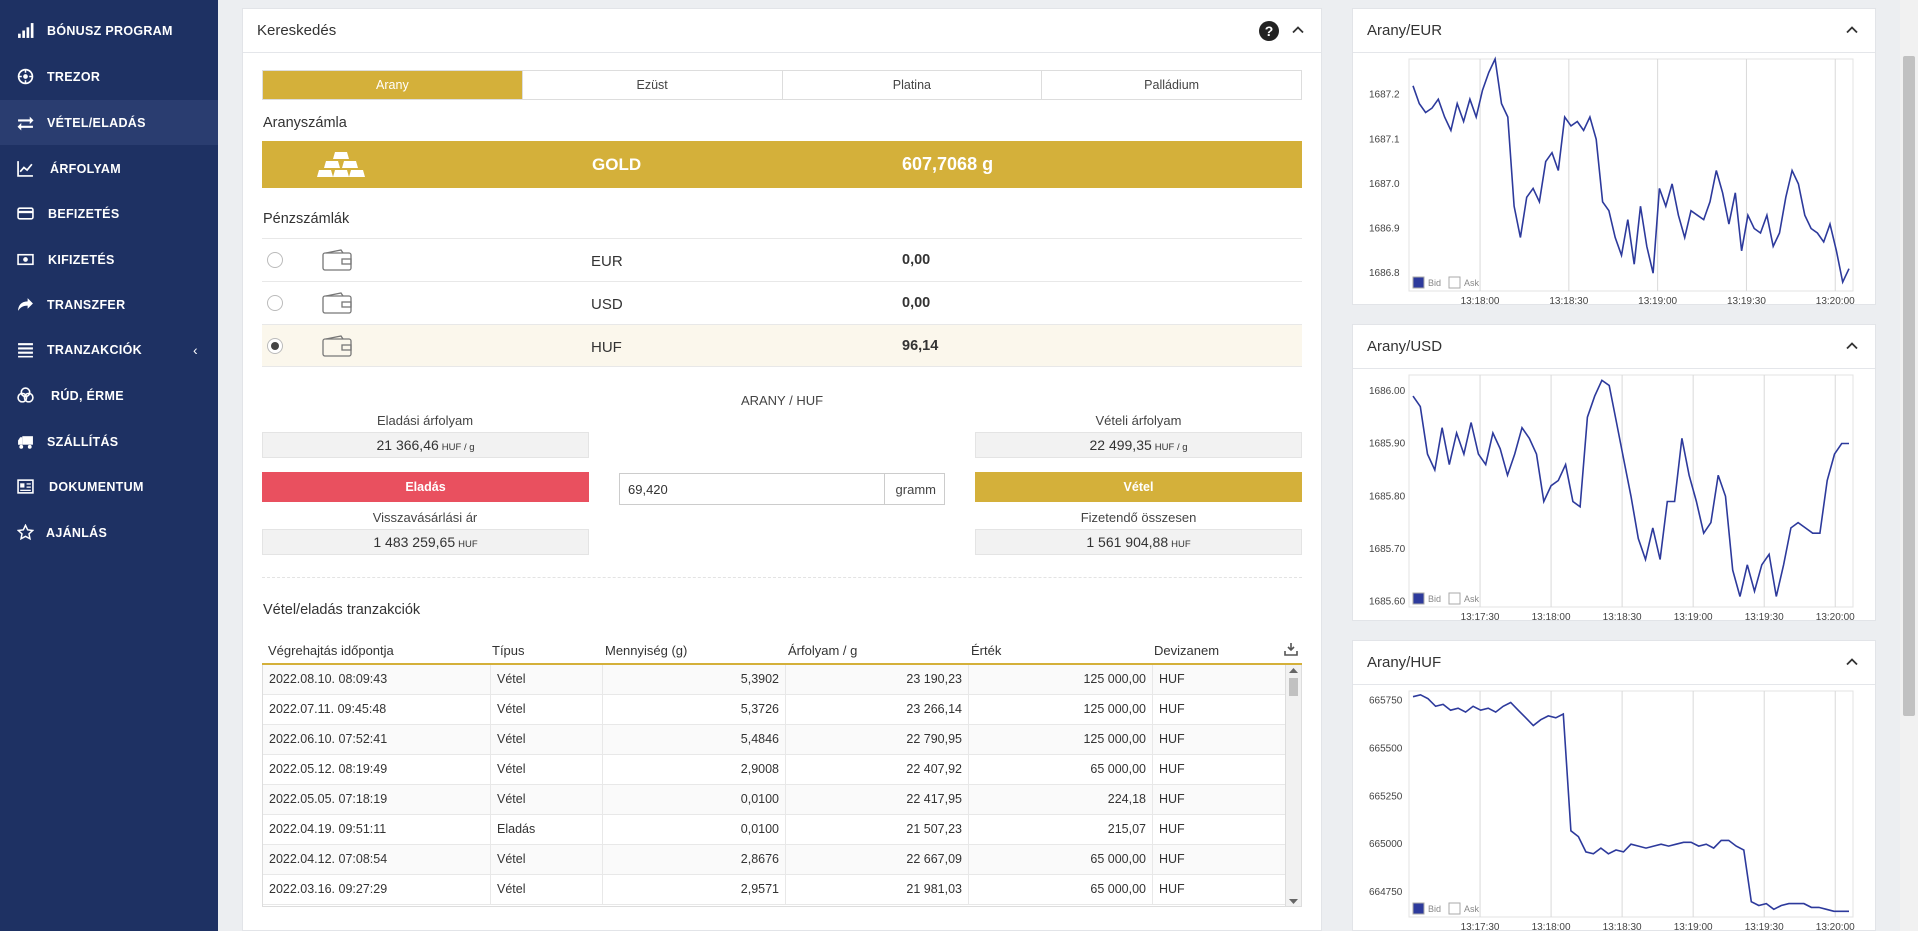 Image resolution: width=1918 pixels, height=931 pixels. Describe the element at coordinates (1172, 85) in the screenshot. I see `tab-palladium: Palládium` at that location.